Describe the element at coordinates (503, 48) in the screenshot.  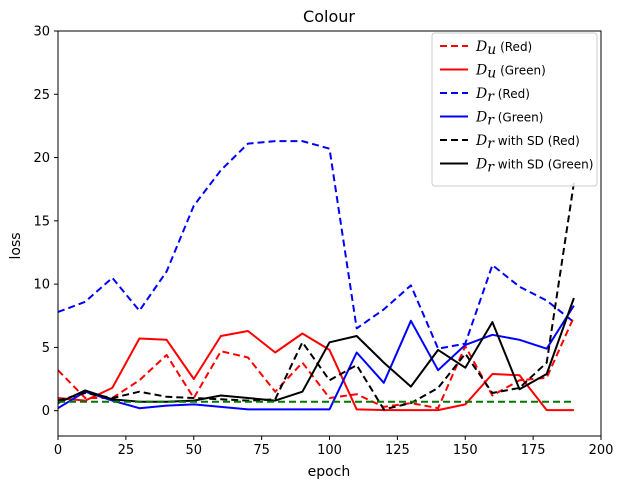
I see `legend-entry: Du (Red)` at that location.